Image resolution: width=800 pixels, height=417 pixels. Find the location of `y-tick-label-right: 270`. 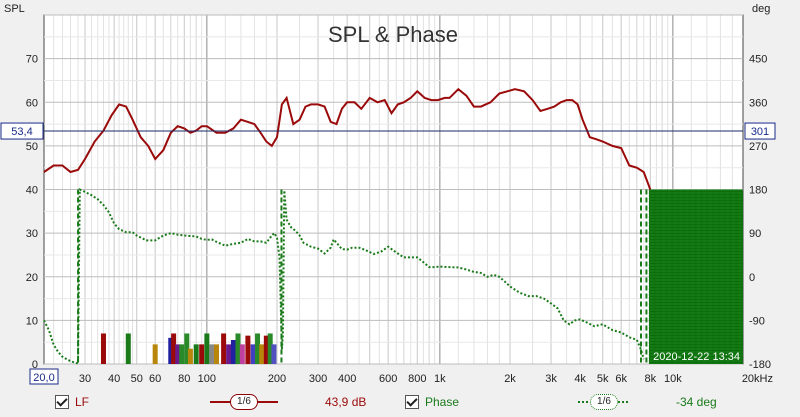

y-tick-label-right: 270 is located at coordinates (758, 147).